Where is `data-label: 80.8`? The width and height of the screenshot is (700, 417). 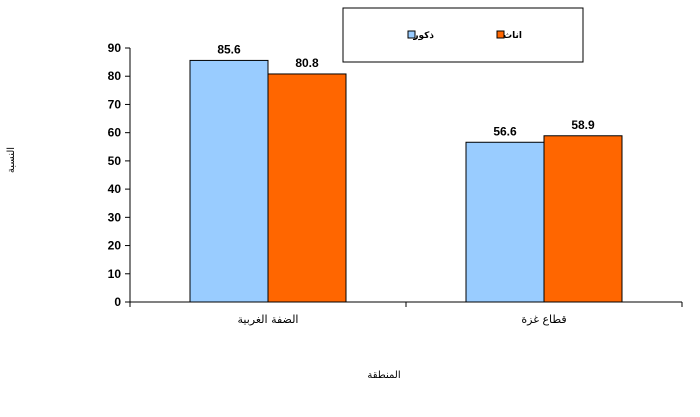 data-label: 80.8 is located at coordinates (307, 63).